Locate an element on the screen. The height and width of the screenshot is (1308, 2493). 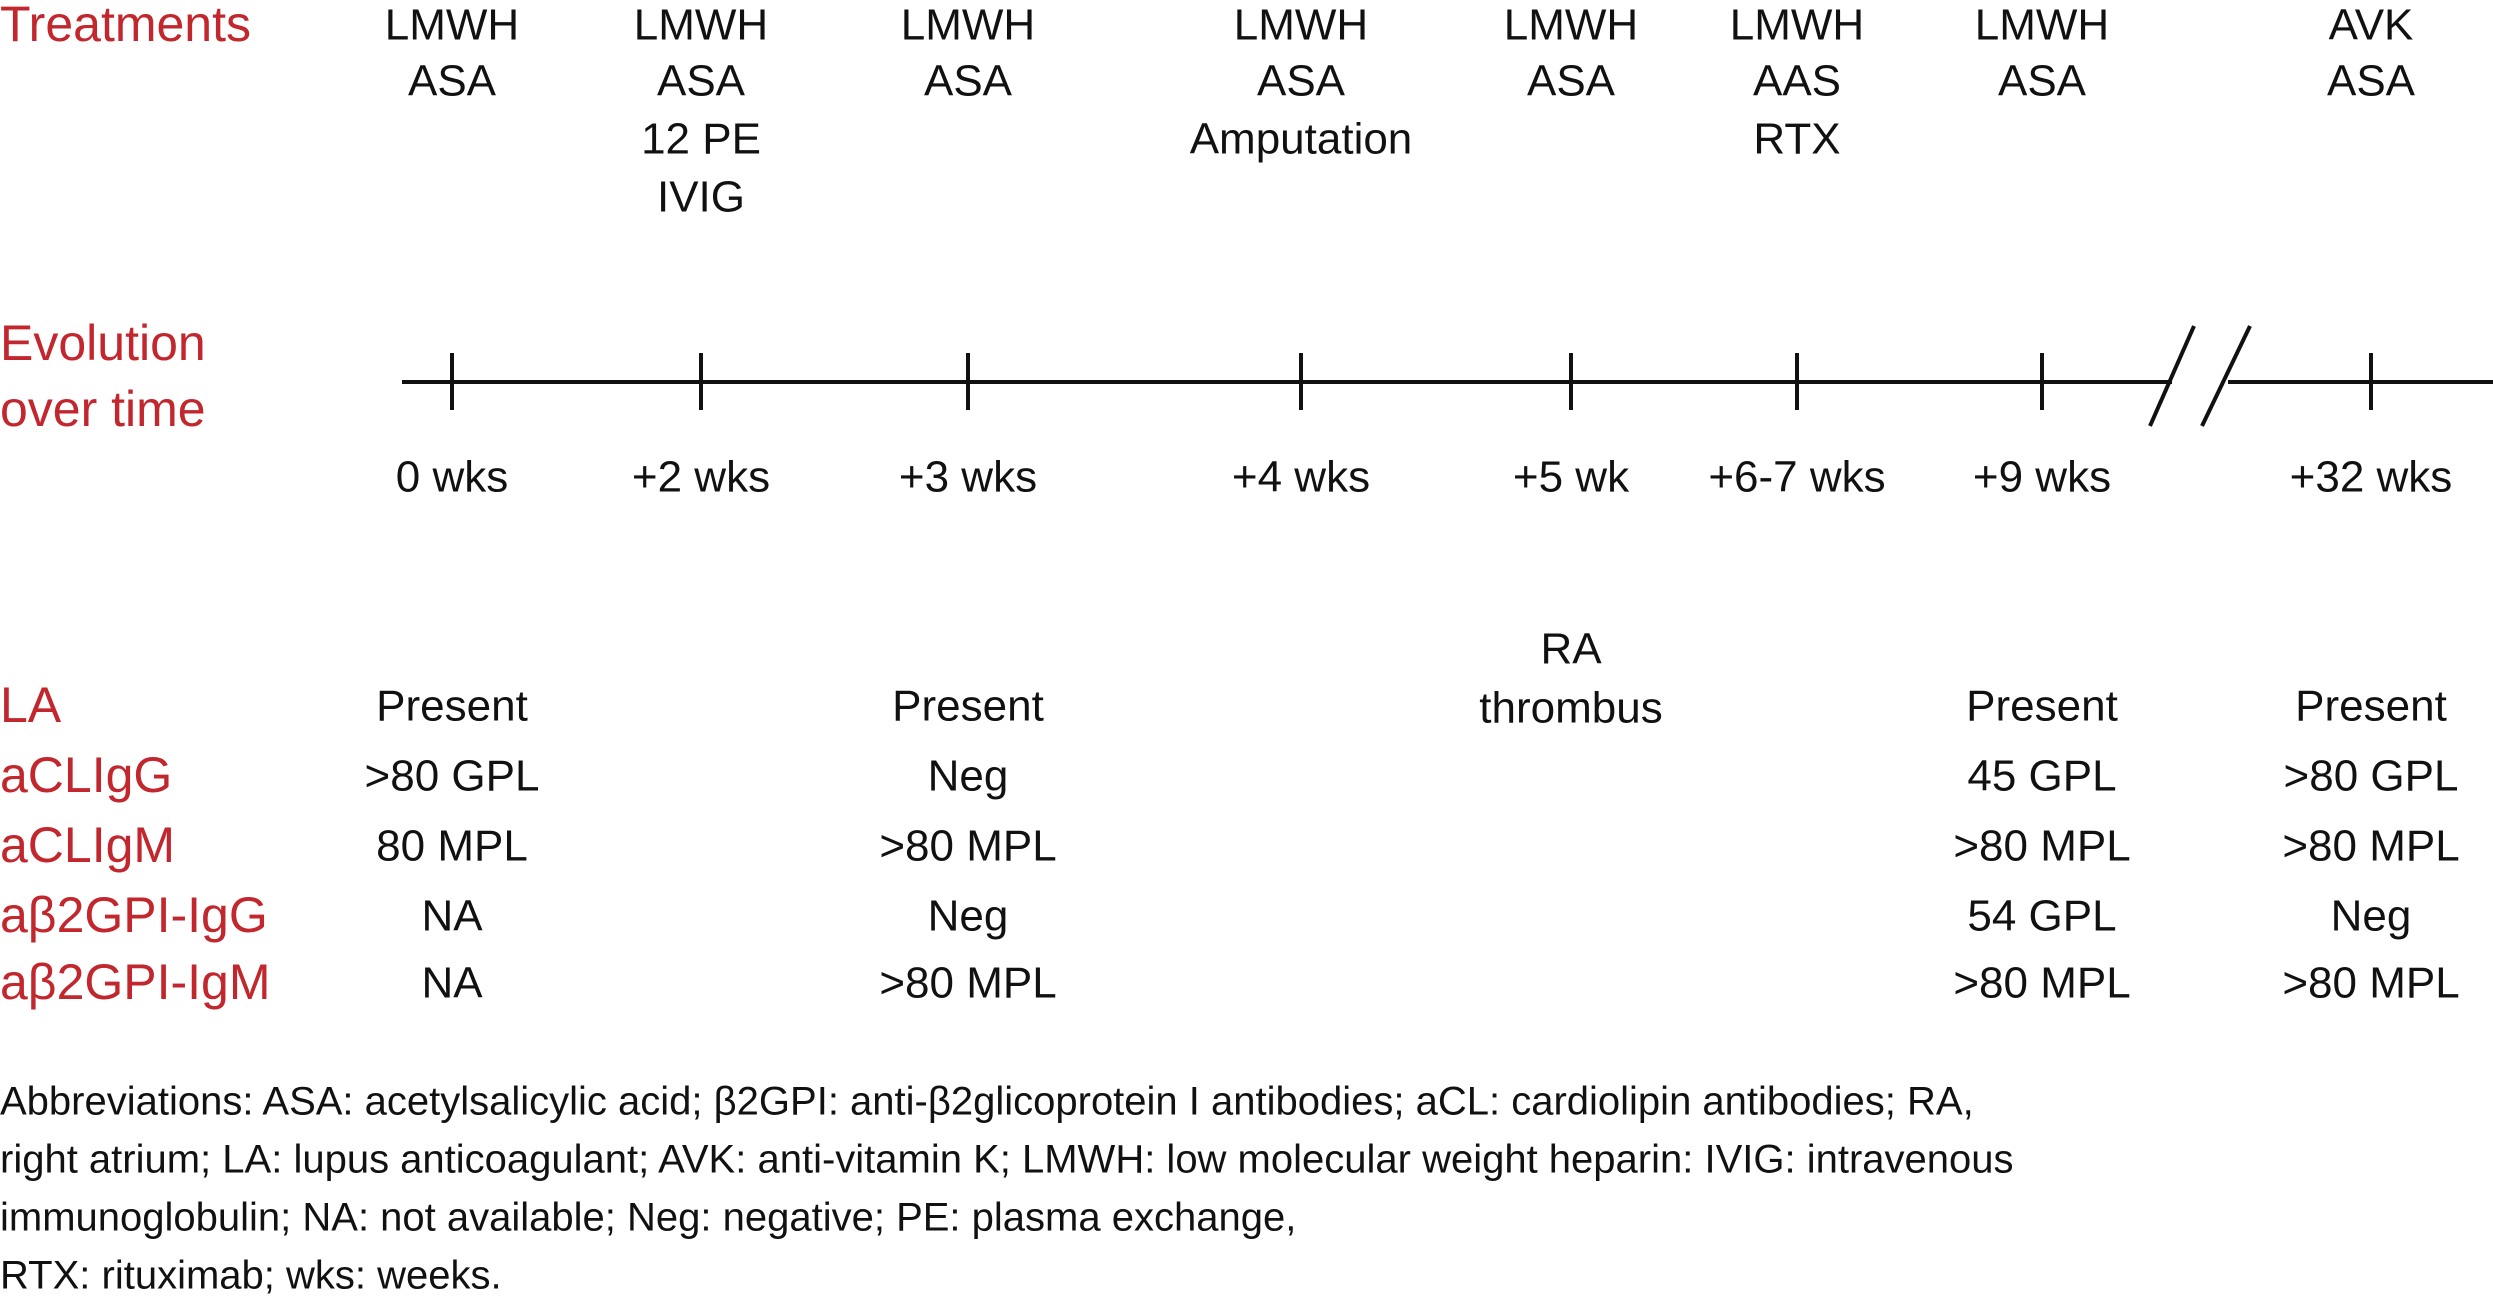
row-label: aβ2GPI-IgG is located at coordinates (134, 915).